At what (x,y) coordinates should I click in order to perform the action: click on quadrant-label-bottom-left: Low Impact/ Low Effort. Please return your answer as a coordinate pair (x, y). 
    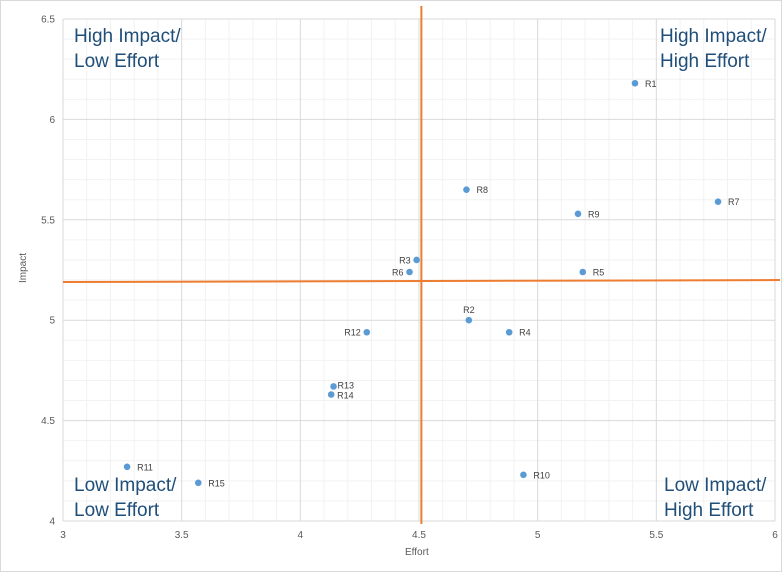
    Looking at the image, I should click on (125, 498).